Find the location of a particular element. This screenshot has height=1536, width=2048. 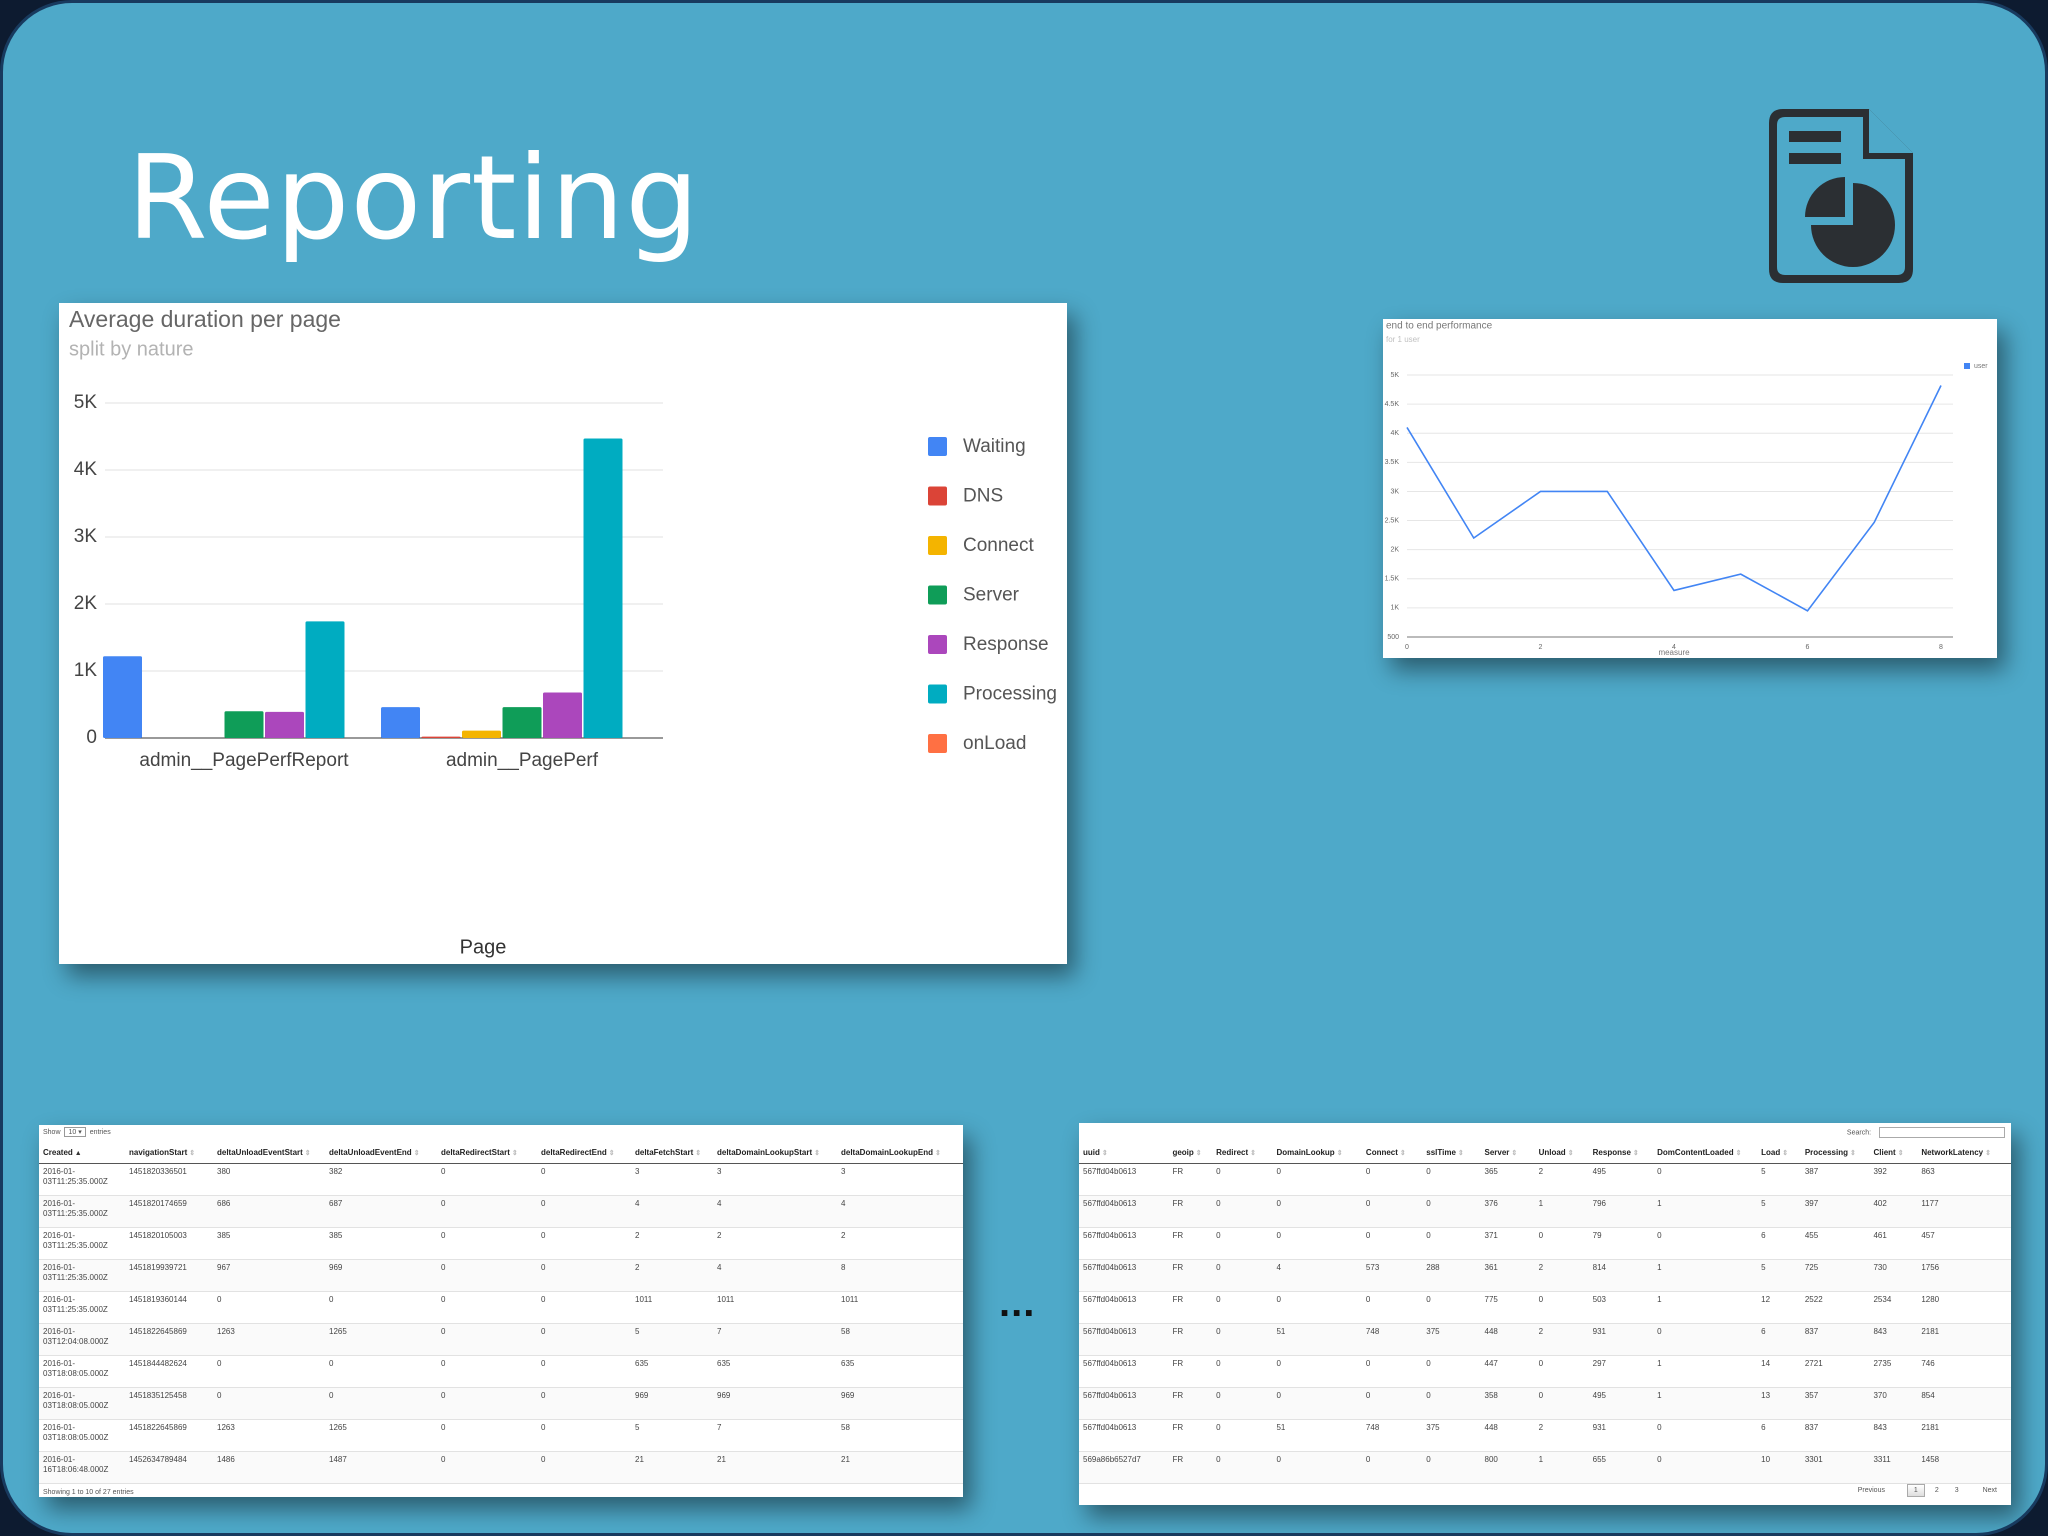

pagination-previous: Previous is located at coordinates (1871, 1490).